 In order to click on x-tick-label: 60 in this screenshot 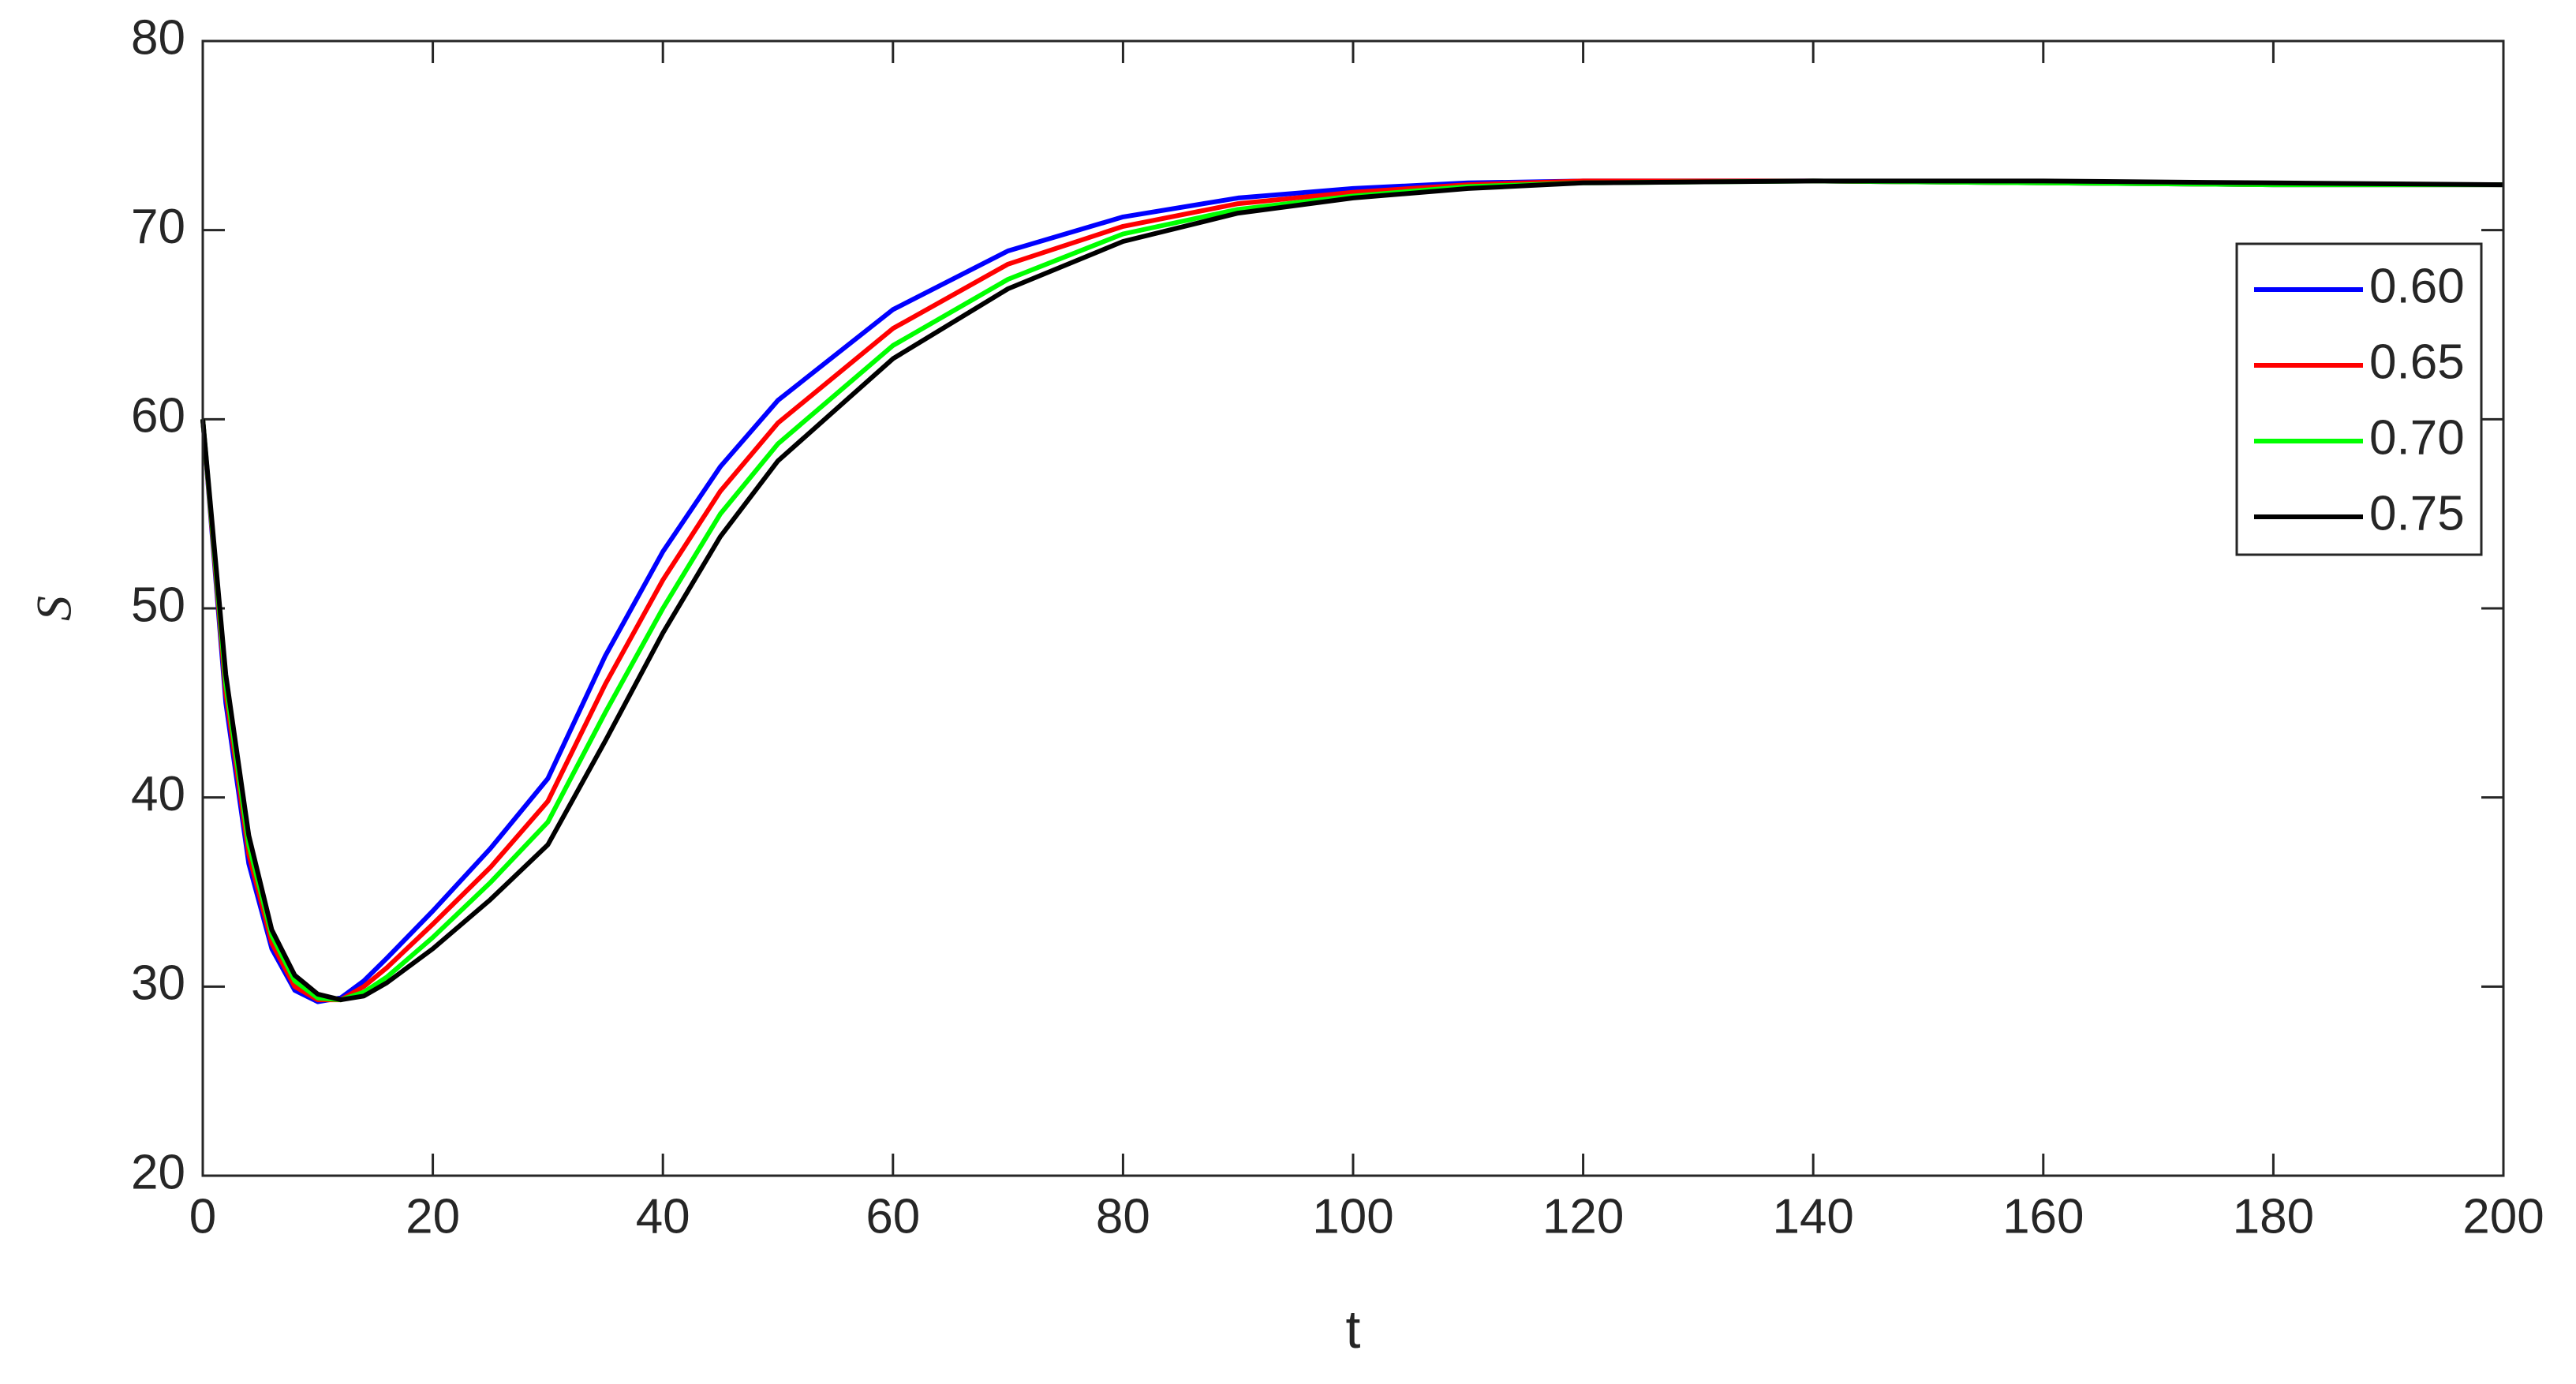, I will do `click(893, 1216)`.